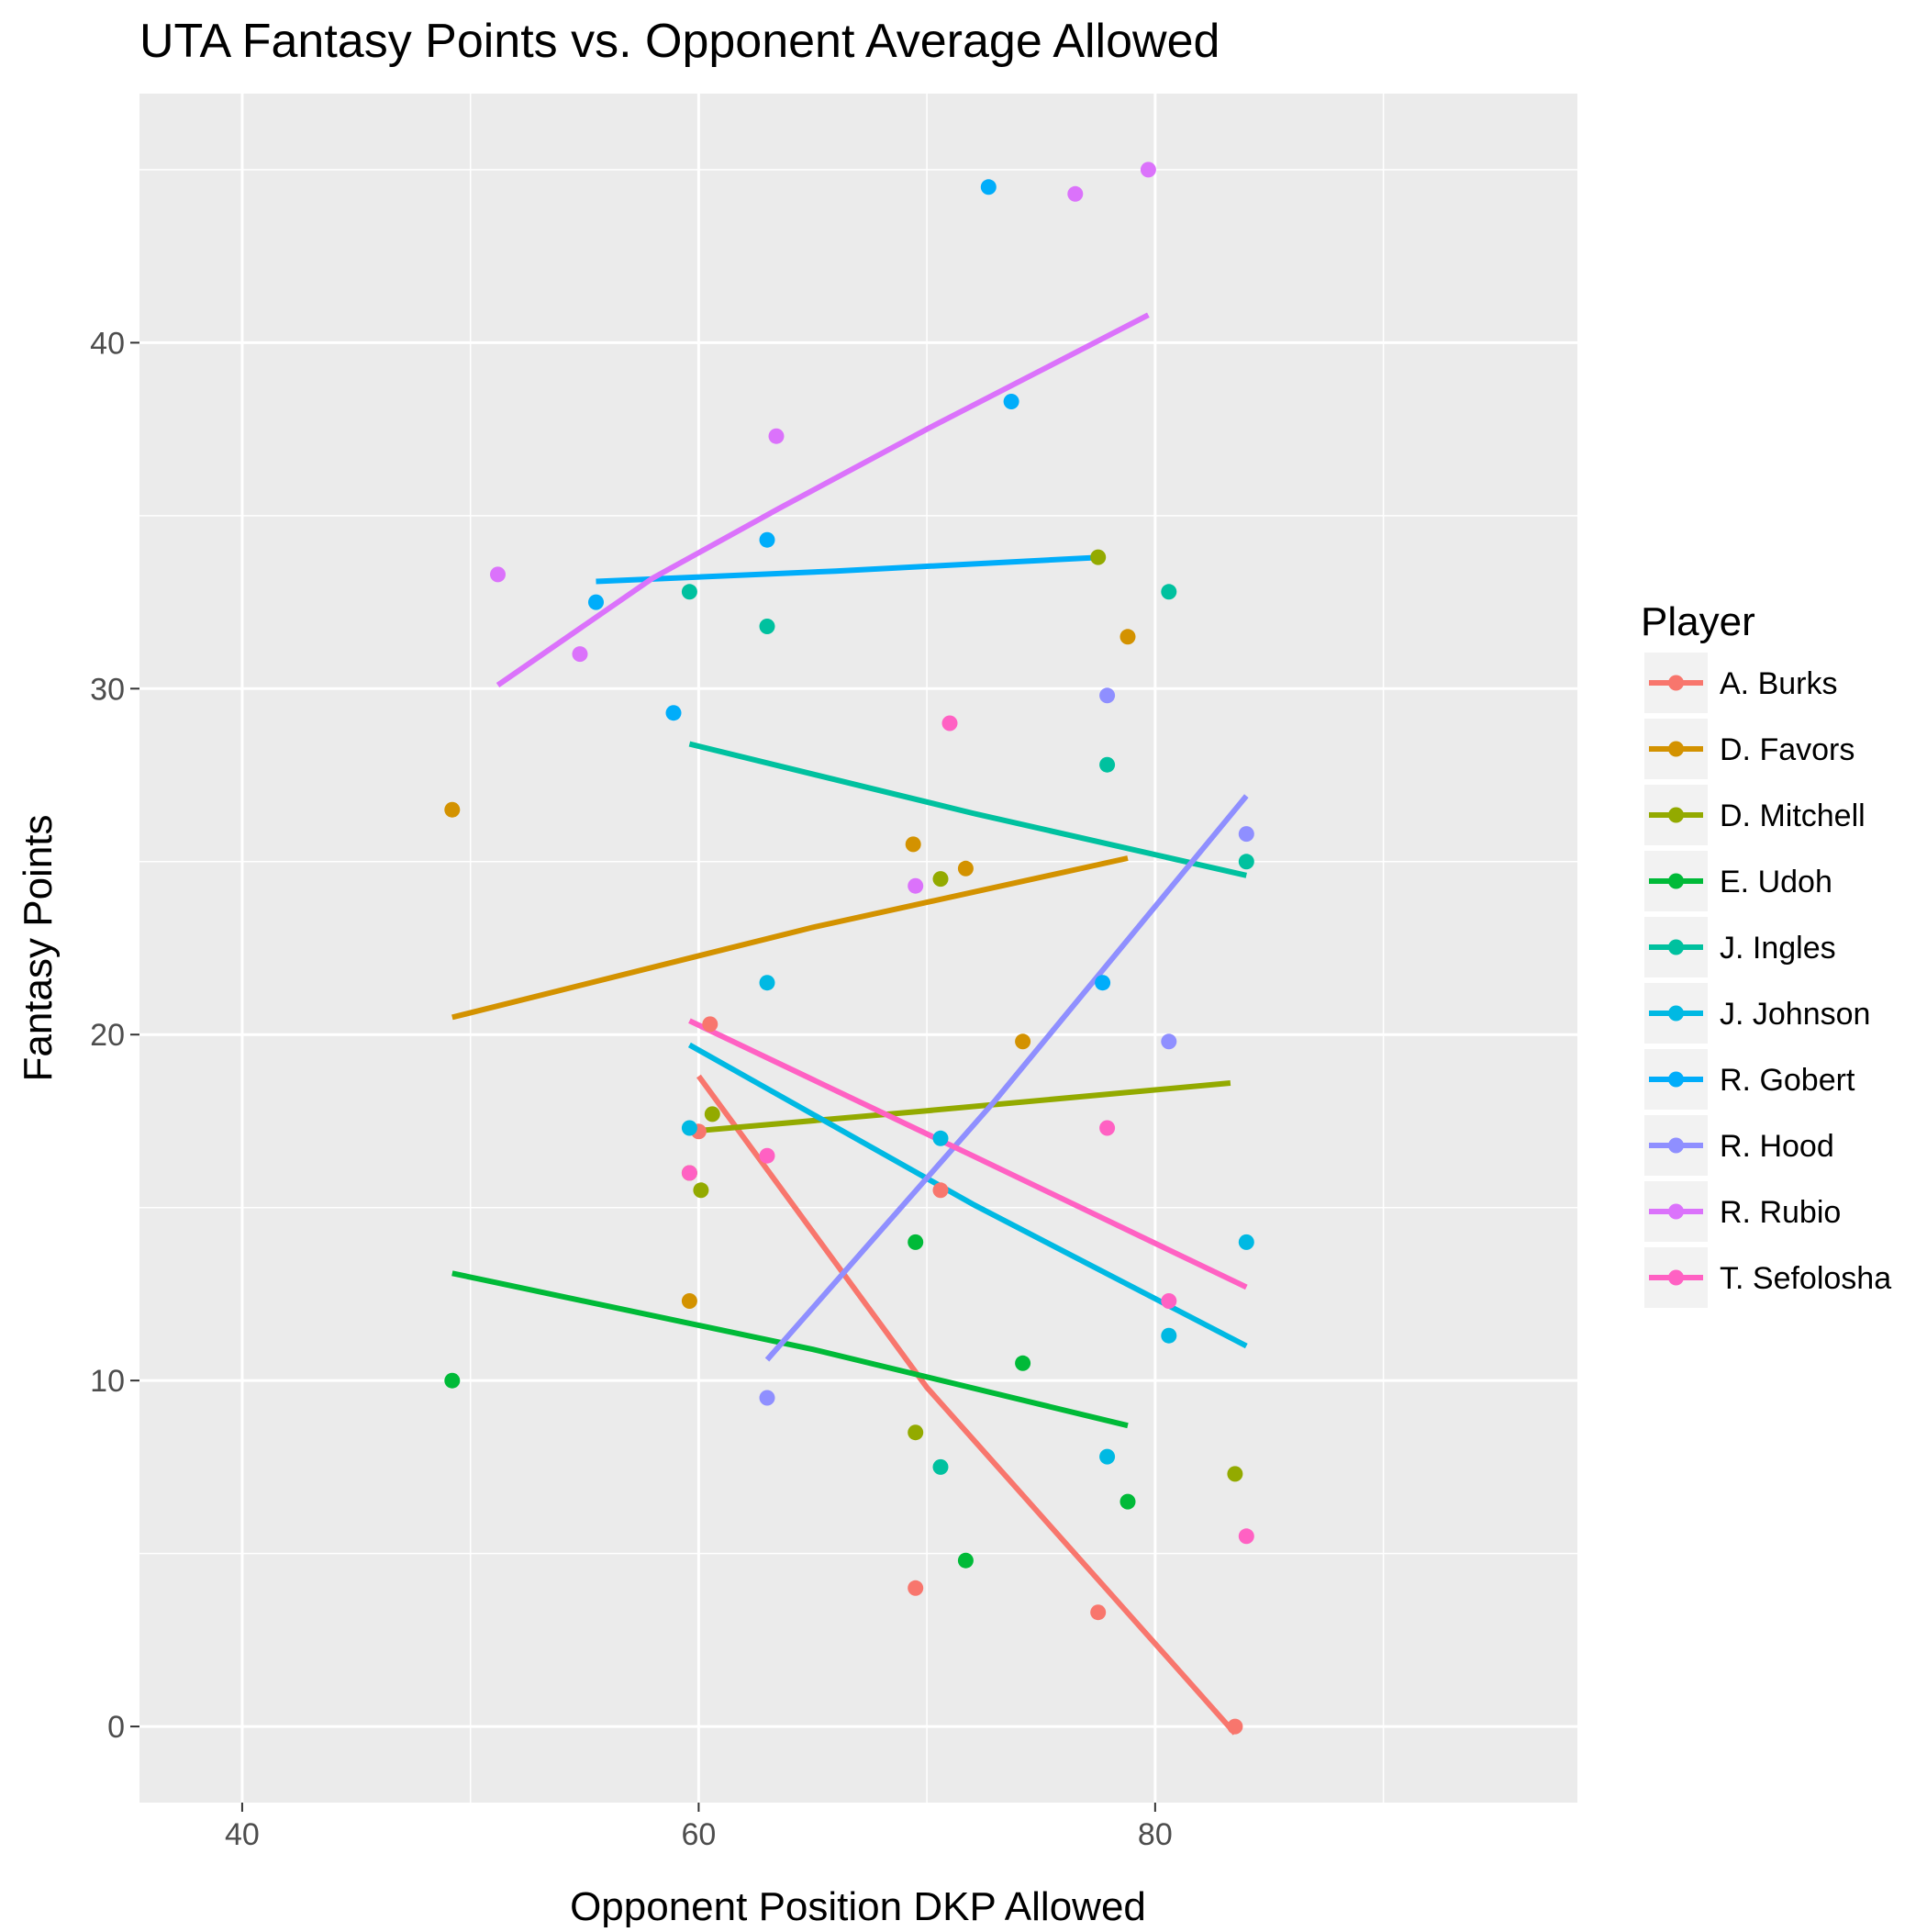 The width and height of the screenshot is (1927, 1932). Describe the element at coordinates (1805, 1278) in the screenshot. I see `legend-label: T. Sefolosha` at that location.